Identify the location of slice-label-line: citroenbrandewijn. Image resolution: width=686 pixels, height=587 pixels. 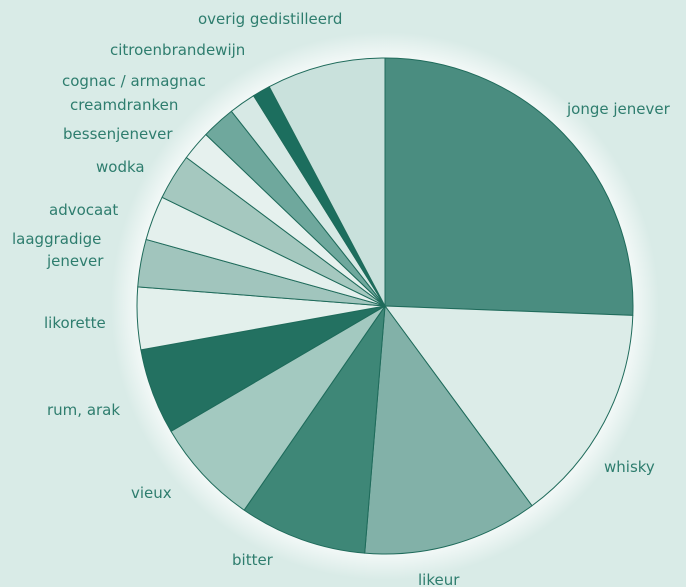
(177, 50).